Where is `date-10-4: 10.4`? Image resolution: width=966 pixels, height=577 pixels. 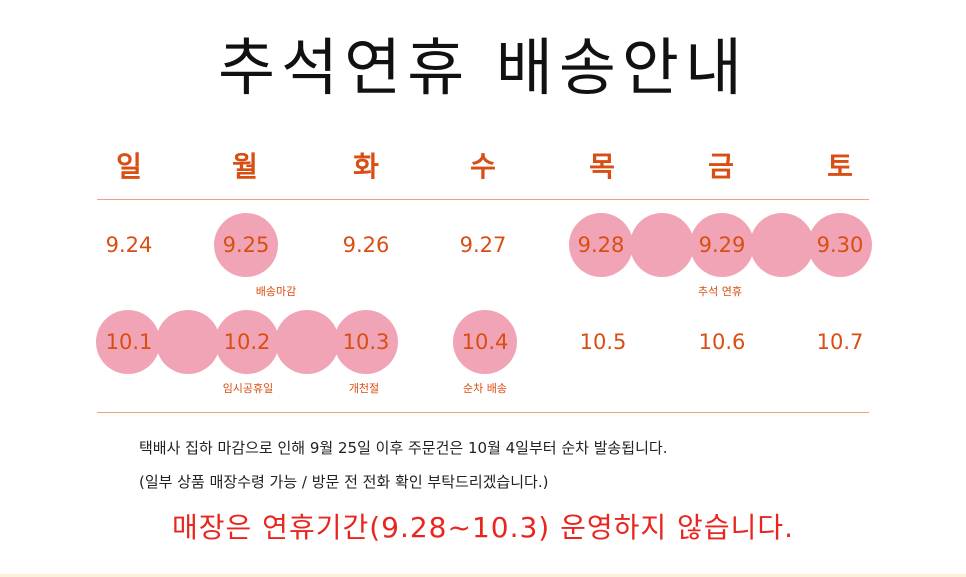 date-10-4: 10.4 is located at coordinates (485, 342).